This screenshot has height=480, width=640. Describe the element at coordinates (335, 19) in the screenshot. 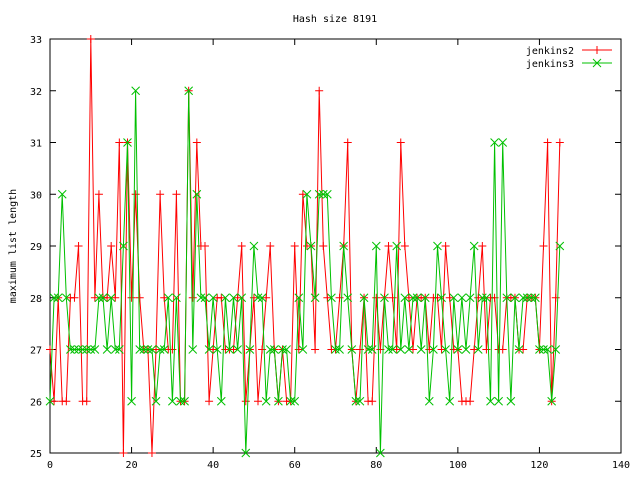

I see `chart-title: Hash size 8191` at that location.